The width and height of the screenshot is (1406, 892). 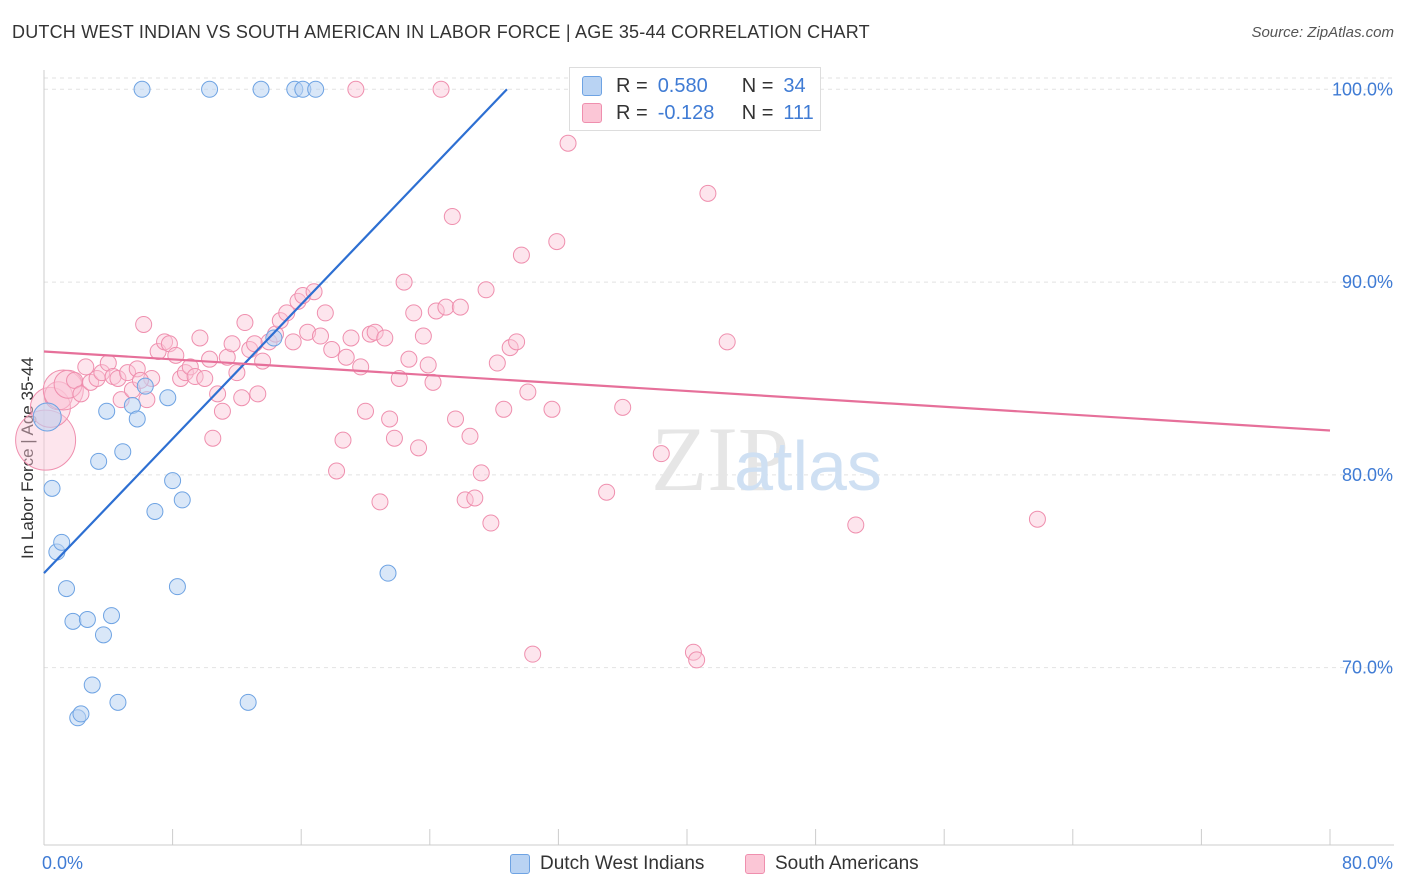 What do you see at coordinates (62, 863) in the screenshot?
I see `x-tick-label: 0.0%` at bounding box center [62, 863].